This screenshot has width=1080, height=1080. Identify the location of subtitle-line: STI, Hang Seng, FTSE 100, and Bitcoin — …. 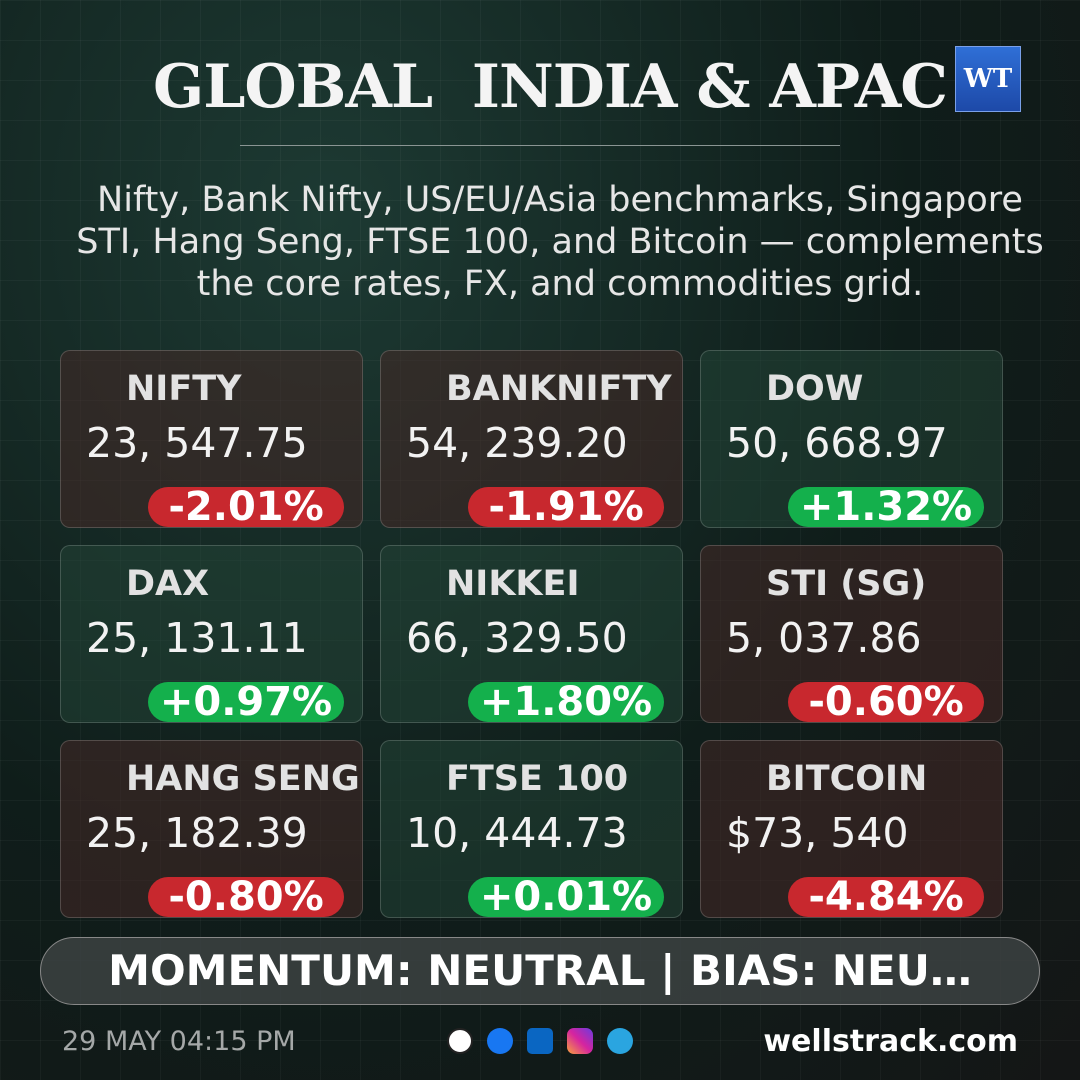
(560, 242).